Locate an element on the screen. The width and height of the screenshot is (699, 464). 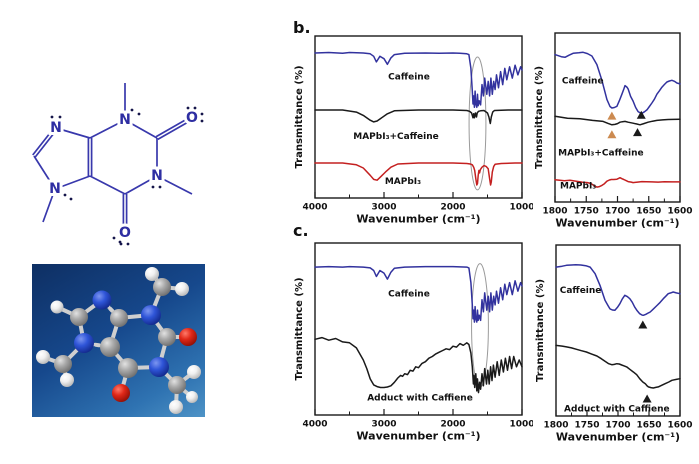
x-tick-label: 1600 is located at coordinates (679, 426).